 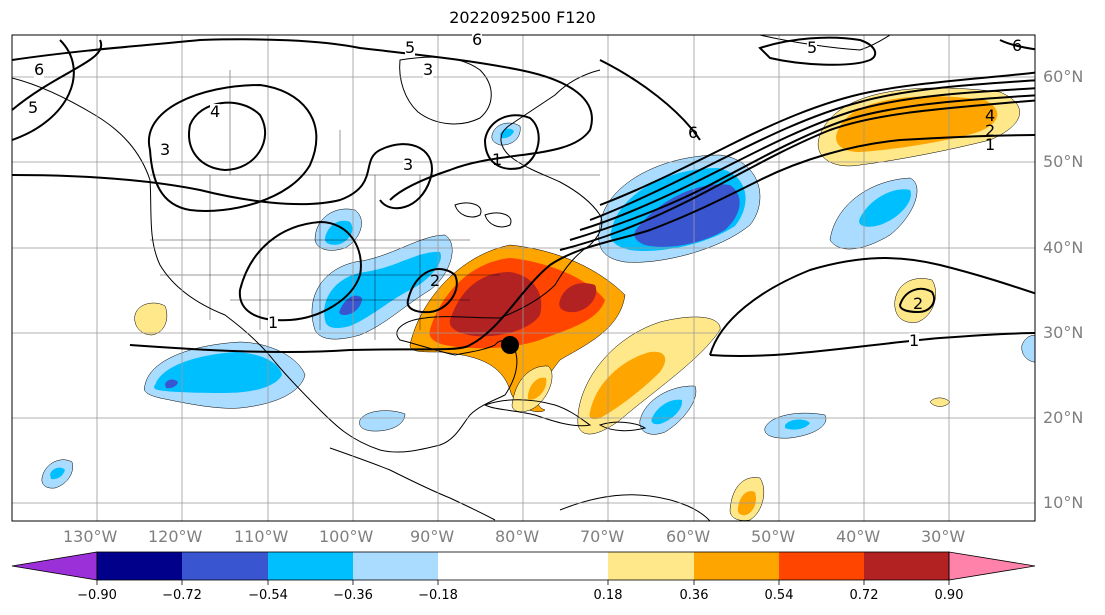 I want to click on colorbar-tick-label: 0.90, so click(x=949, y=595).